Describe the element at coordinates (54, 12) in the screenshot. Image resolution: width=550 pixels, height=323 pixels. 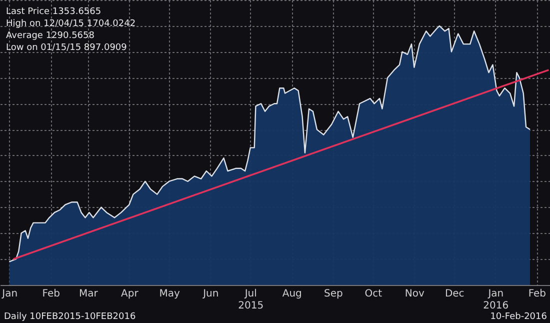
I see `text: Last Price 1353.6565` at that location.